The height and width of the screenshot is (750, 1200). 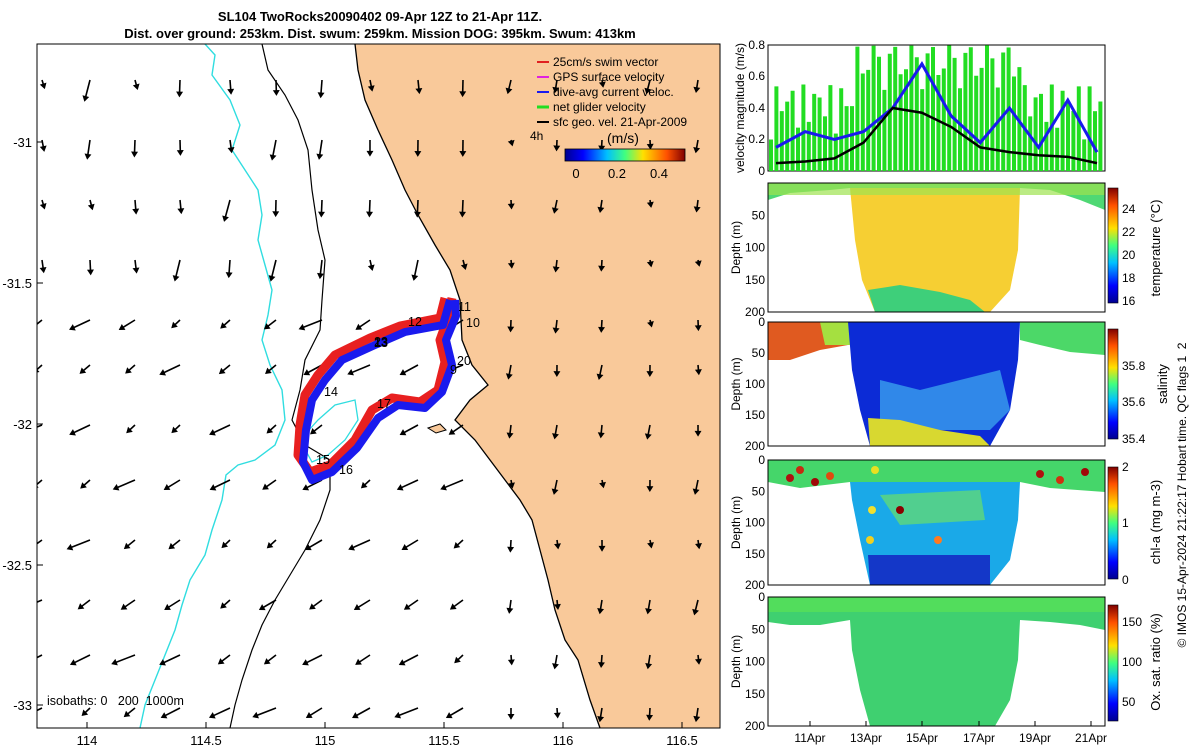 What do you see at coordinates (756, 139) in the screenshot?
I see `vel-ytick-0-2: 0.2` at bounding box center [756, 139].